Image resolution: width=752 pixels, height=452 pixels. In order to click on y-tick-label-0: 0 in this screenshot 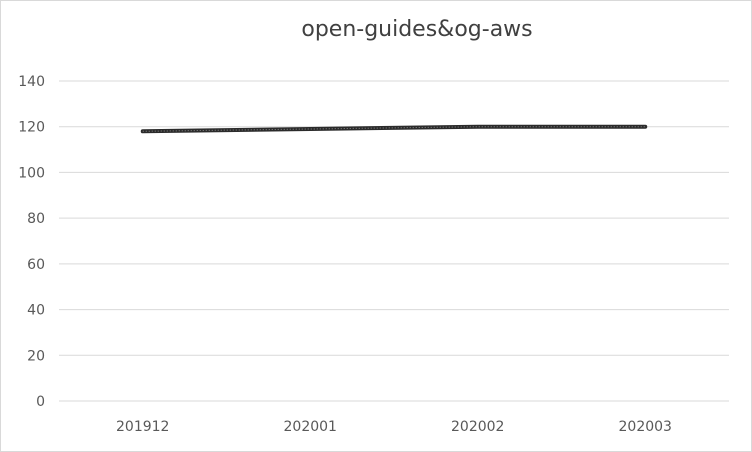, I will do `click(40, 402)`.